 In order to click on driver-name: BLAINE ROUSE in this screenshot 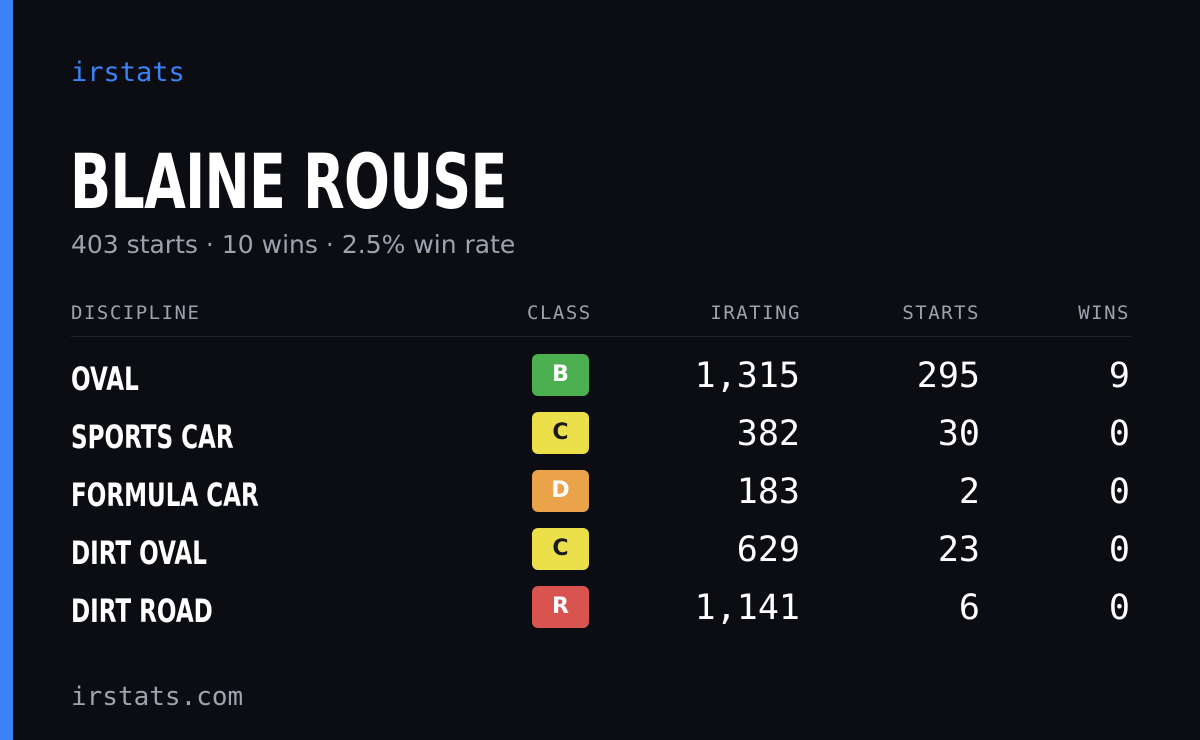, I will do `click(288, 181)`.